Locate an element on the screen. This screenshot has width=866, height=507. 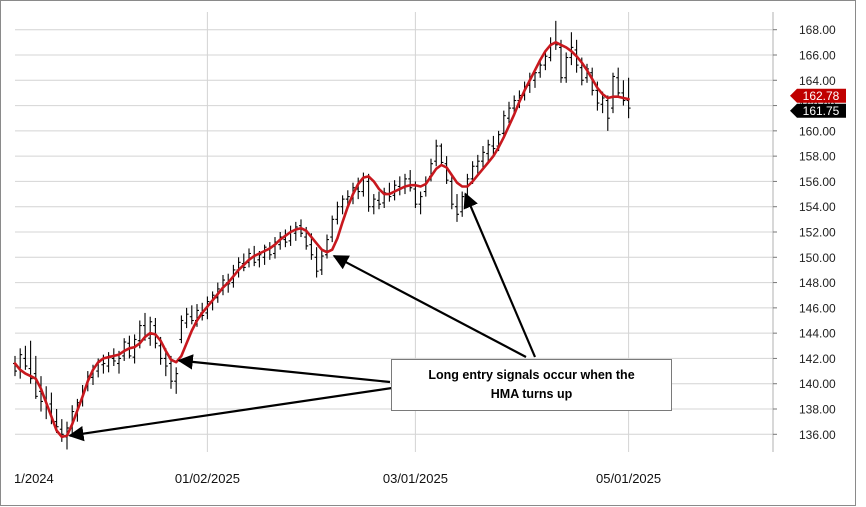
y-tick-label: 150.00 is located at coordinates (817, 258).